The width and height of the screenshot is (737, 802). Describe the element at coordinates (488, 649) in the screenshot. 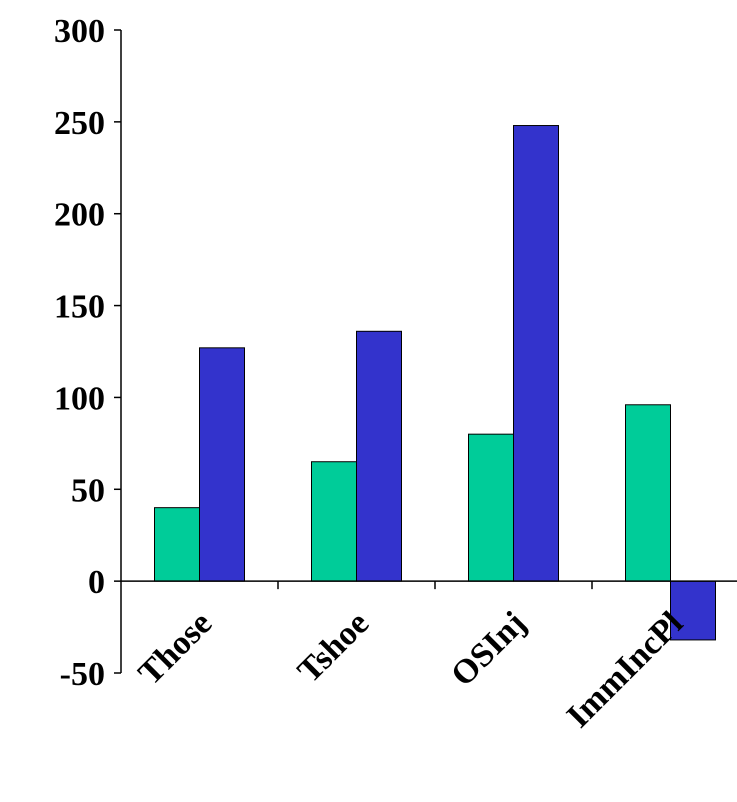

I see `x-category-label: OSInj` at that location.